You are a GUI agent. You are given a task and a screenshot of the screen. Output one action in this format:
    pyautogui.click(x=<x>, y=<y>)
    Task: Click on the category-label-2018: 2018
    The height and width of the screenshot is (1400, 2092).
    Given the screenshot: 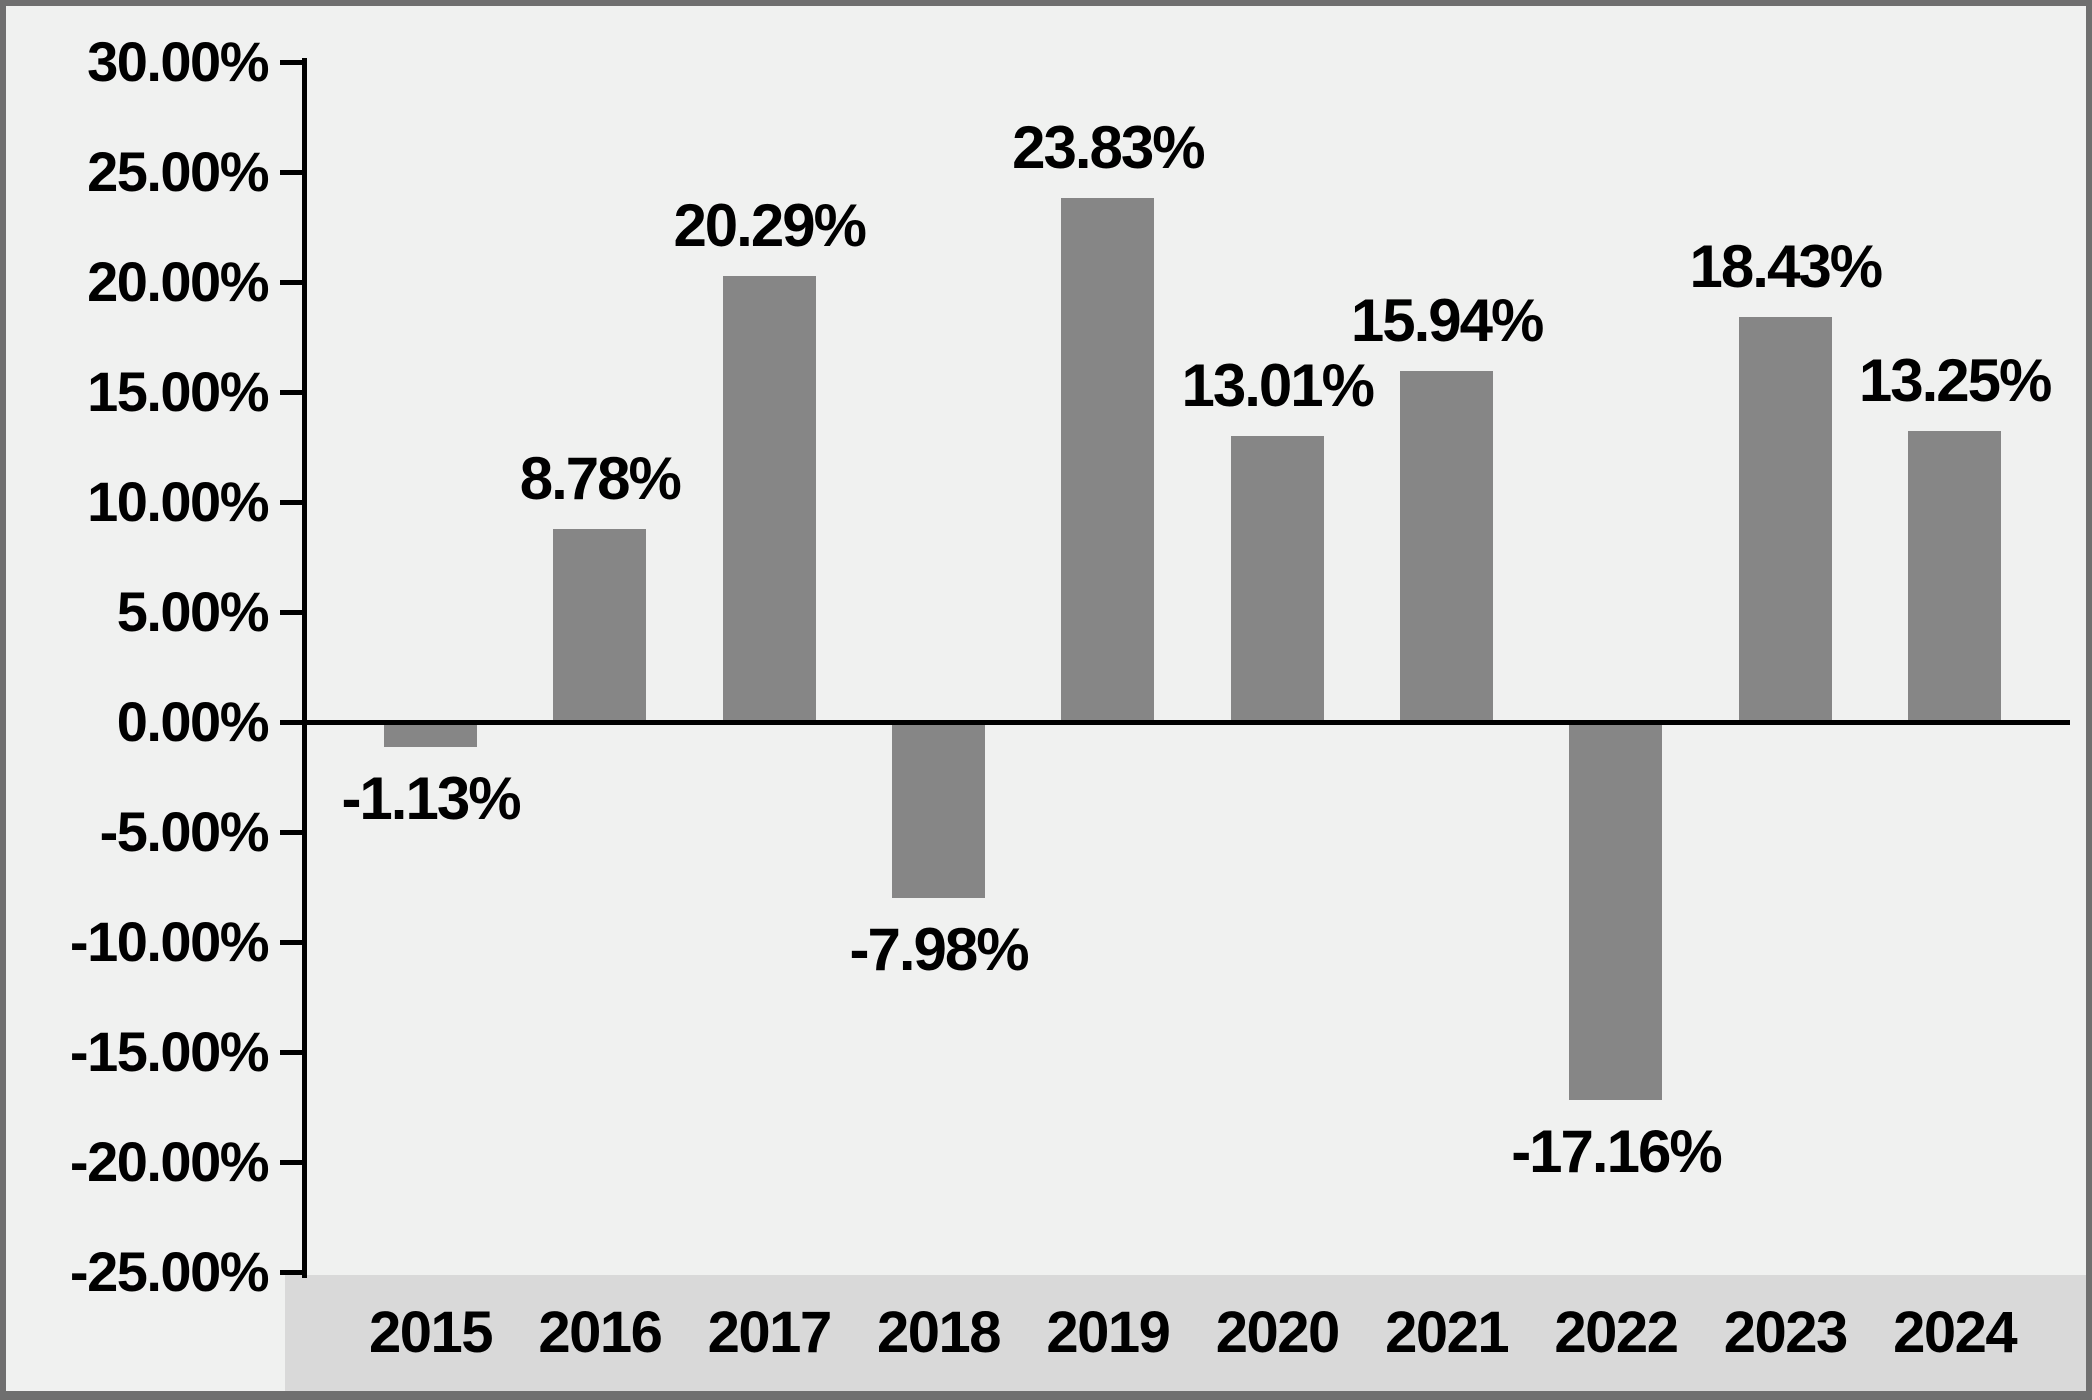 What is the action you would take?
    pyautogui.click(x=939, y=1332)
    